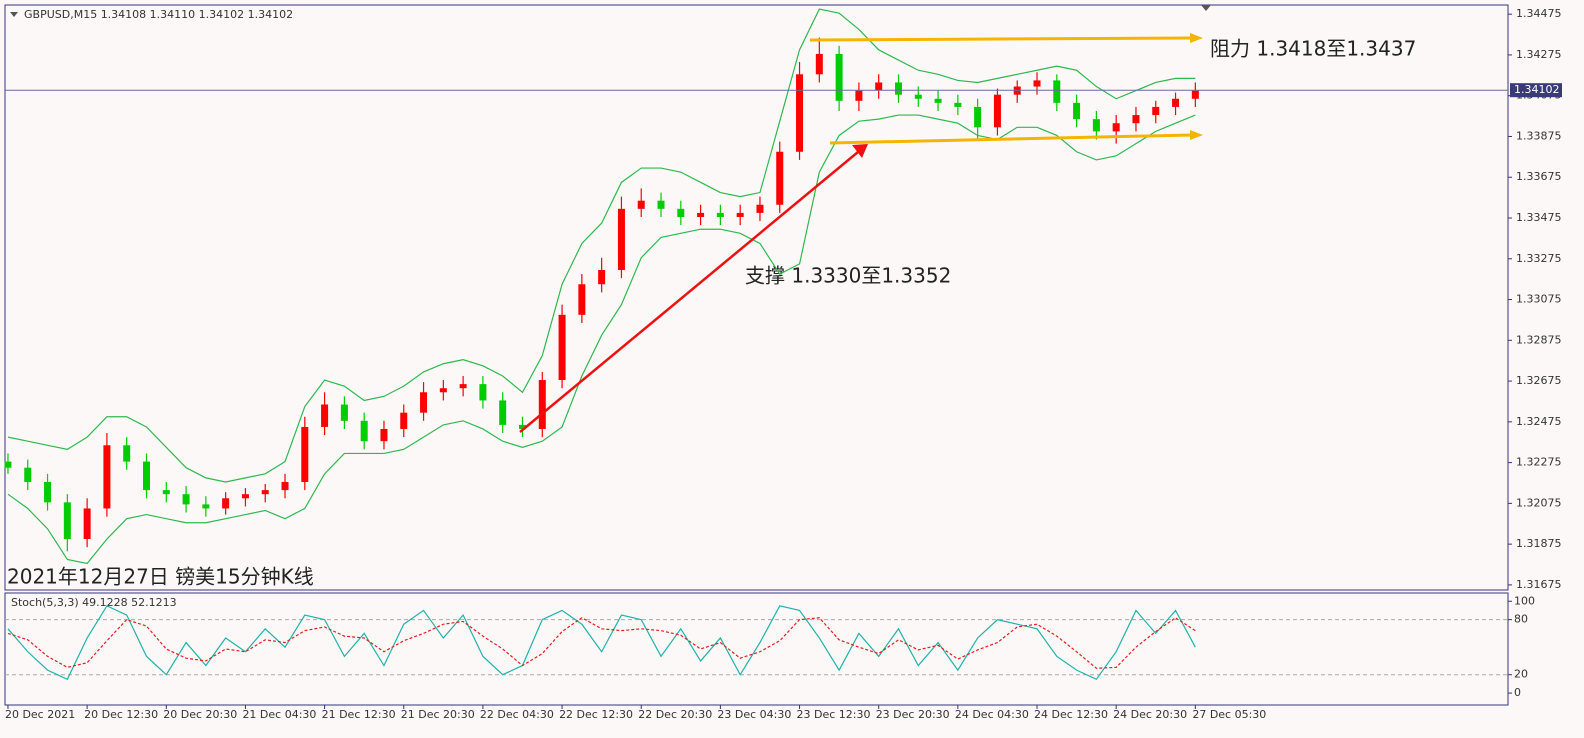 This screenshot has height=738, width=1584. Describe the element at coordinates (834, 714) in the screenshot. I see `x-tick-label: 23 Dec 12:30` at that location.